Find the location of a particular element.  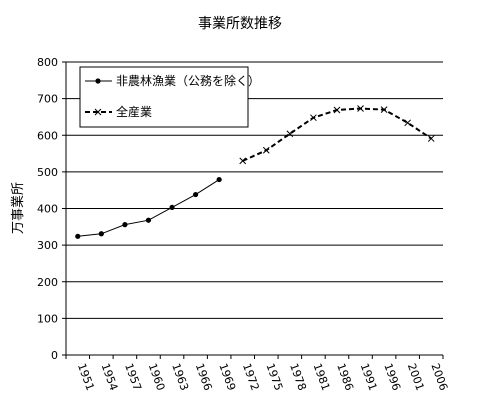

x-tick-label: 2001 is located at coordinates (416, 377).